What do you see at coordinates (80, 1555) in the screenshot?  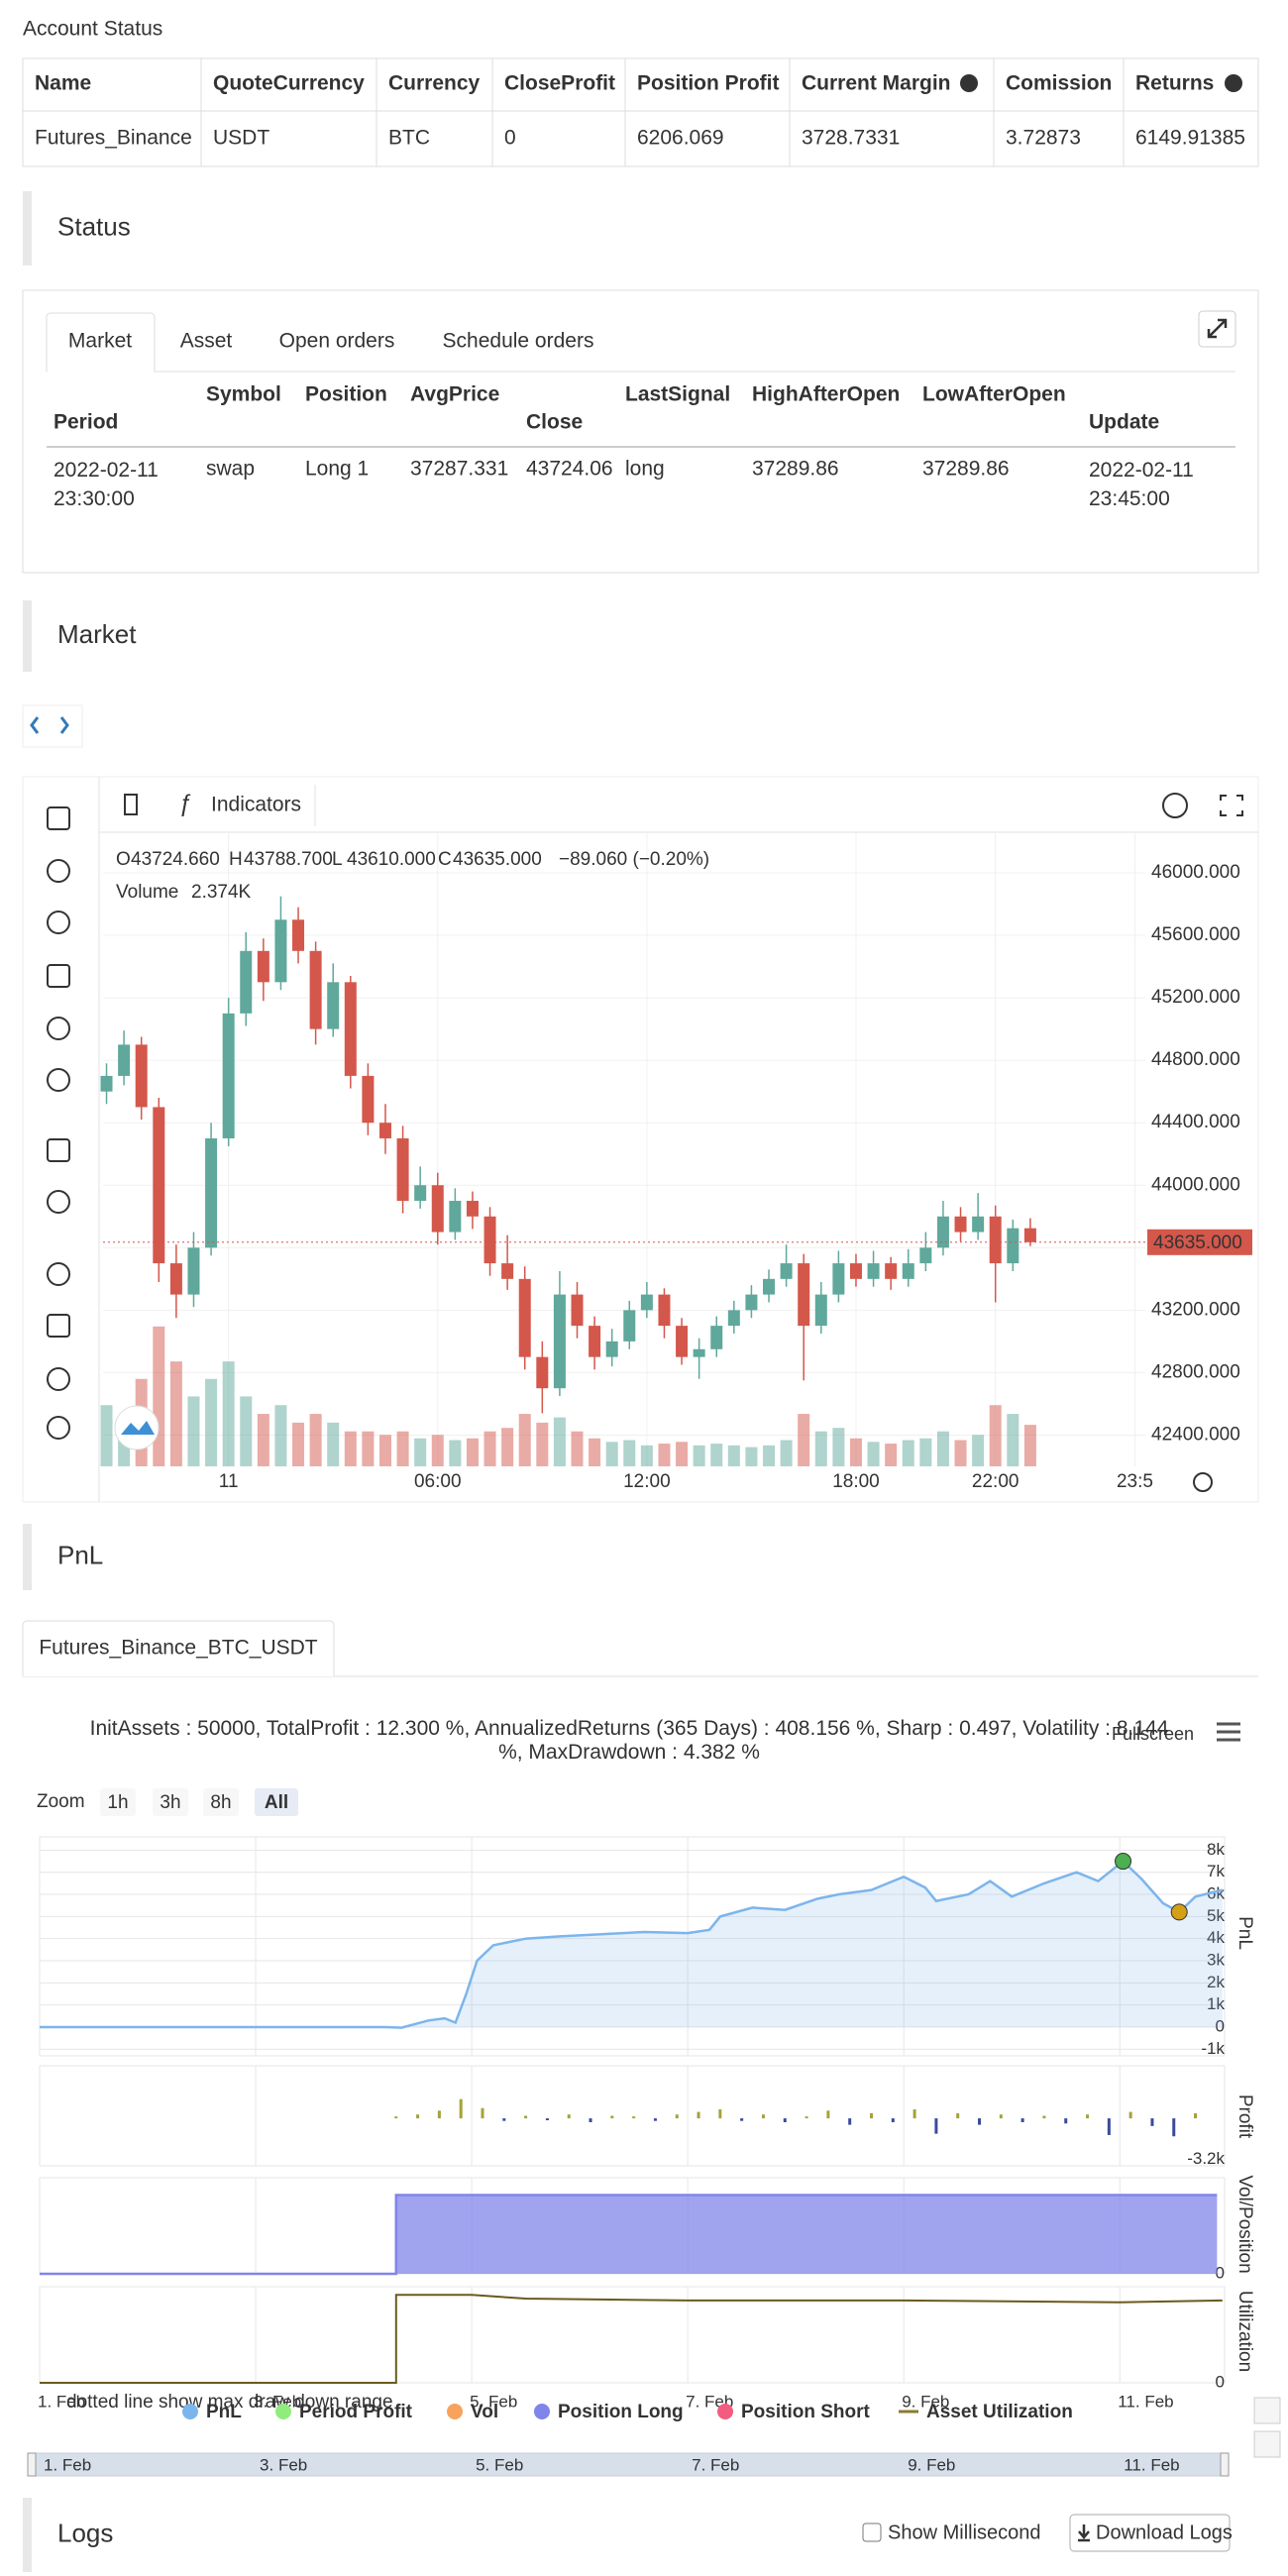 I see `section-title: PnL` at bounding box center [80, 1555].